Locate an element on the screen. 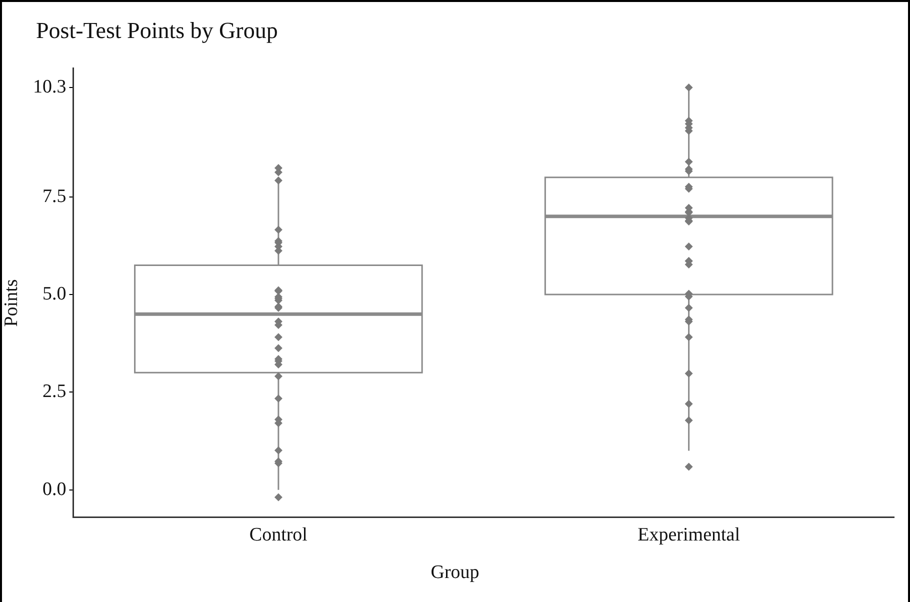 The height and width of the screenshot is (602, 910). y-tick-label: 7.5 is located at coordinates (54, 196).